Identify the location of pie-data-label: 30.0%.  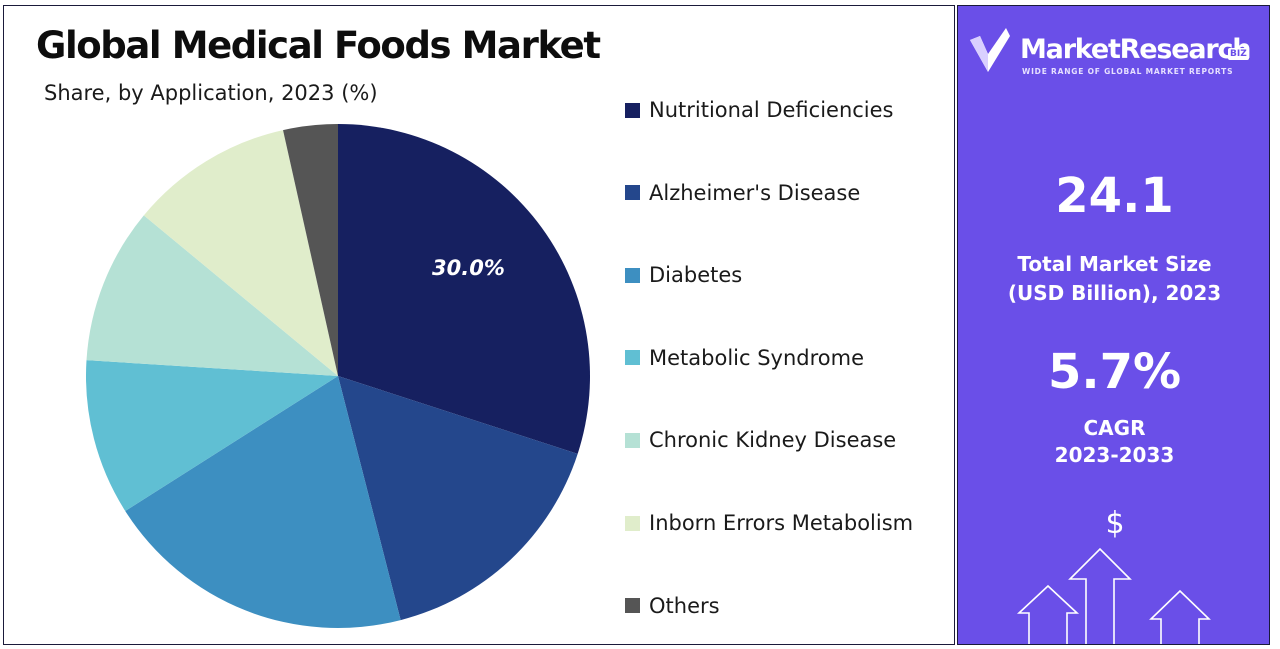
(468, 268).